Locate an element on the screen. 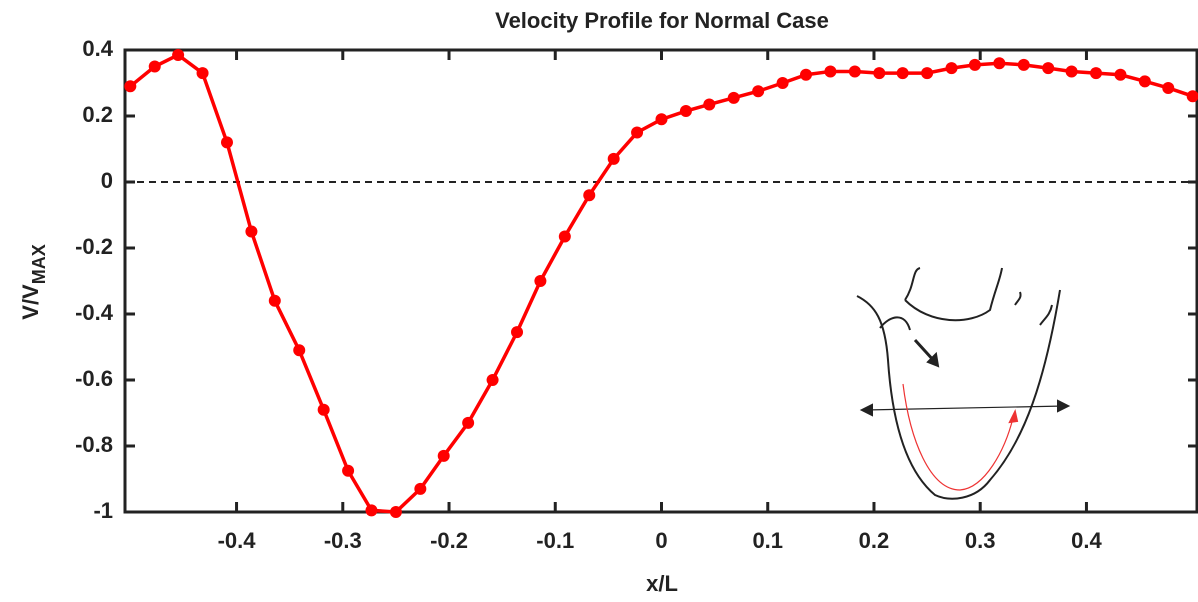  x-tick-label: -0.3 is located at coordinates (343, 540).